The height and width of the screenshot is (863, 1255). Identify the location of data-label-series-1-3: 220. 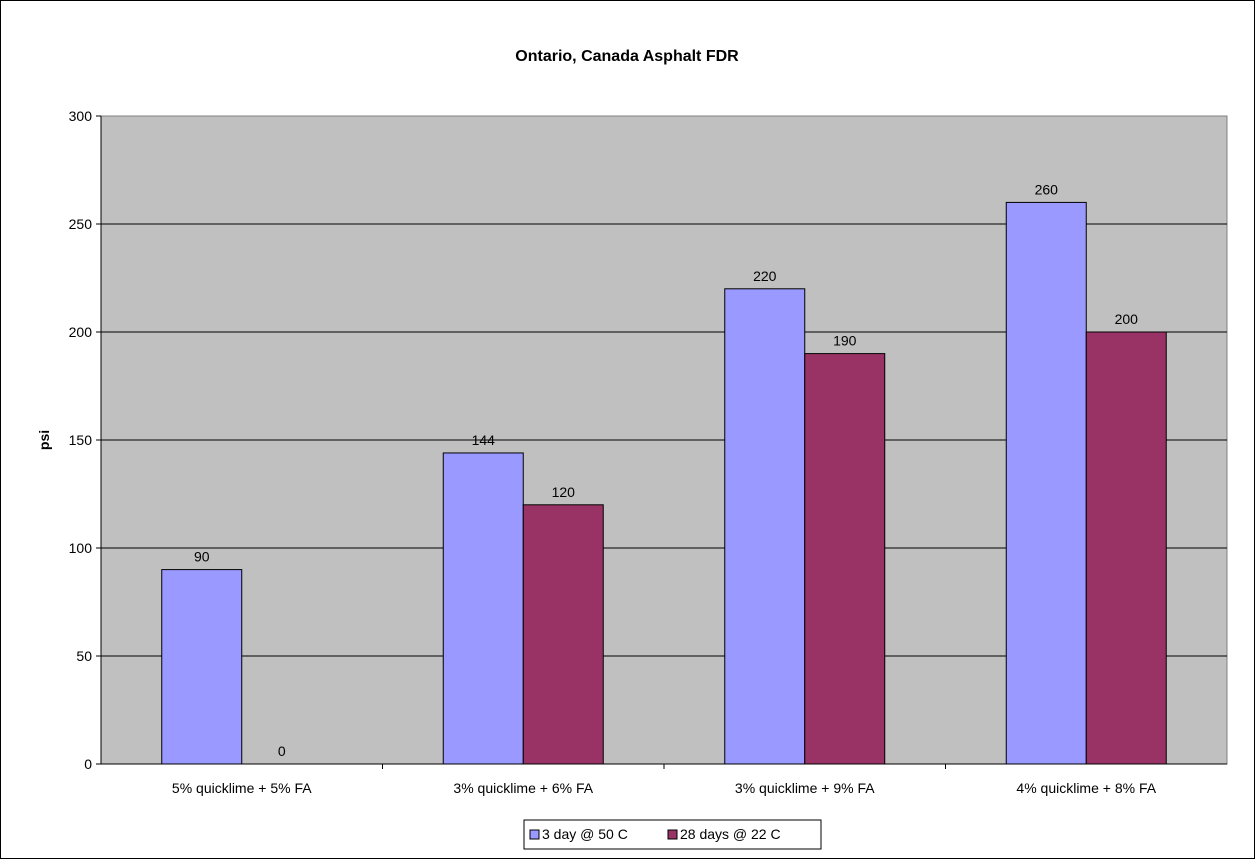
(765, 276).